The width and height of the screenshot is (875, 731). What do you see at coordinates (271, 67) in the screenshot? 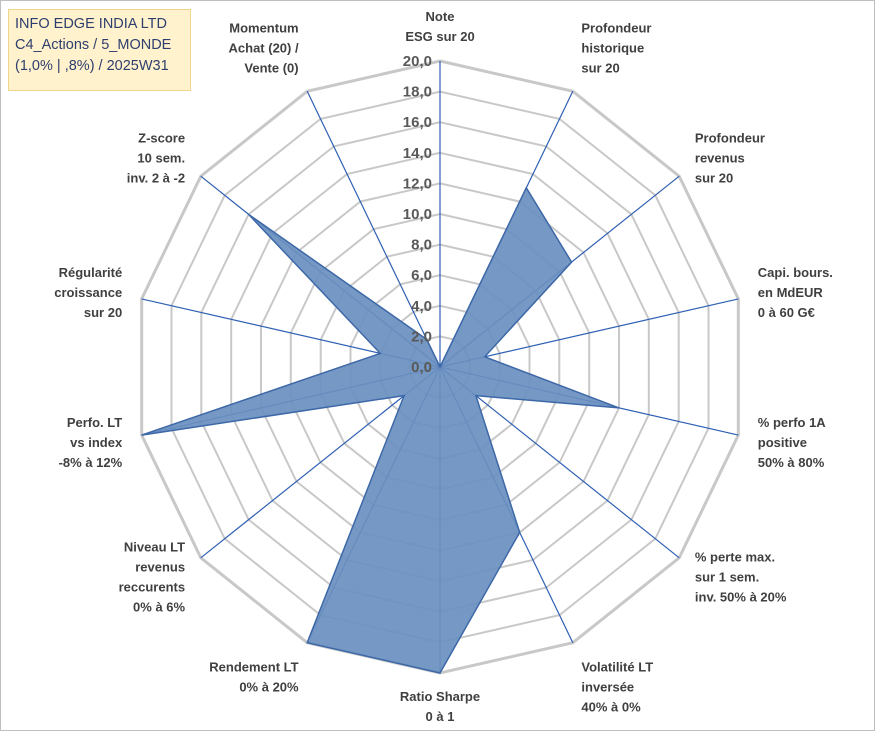
I see `axis-label-line: Vente (0)` at bounding box center [271, 67].